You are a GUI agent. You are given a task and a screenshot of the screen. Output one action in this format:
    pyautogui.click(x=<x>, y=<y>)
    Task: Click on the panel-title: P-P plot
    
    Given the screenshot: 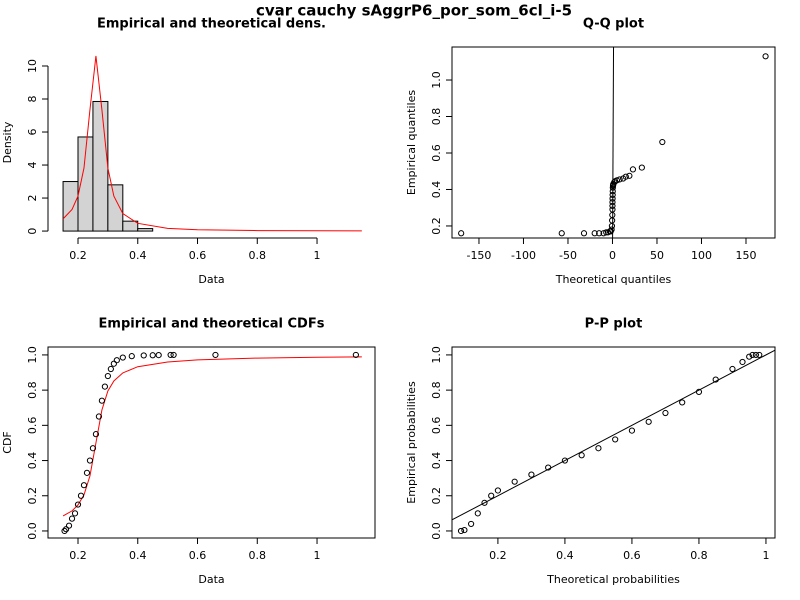 What is the action you would take?
    pyautogui.click(x=614, y=324)
    